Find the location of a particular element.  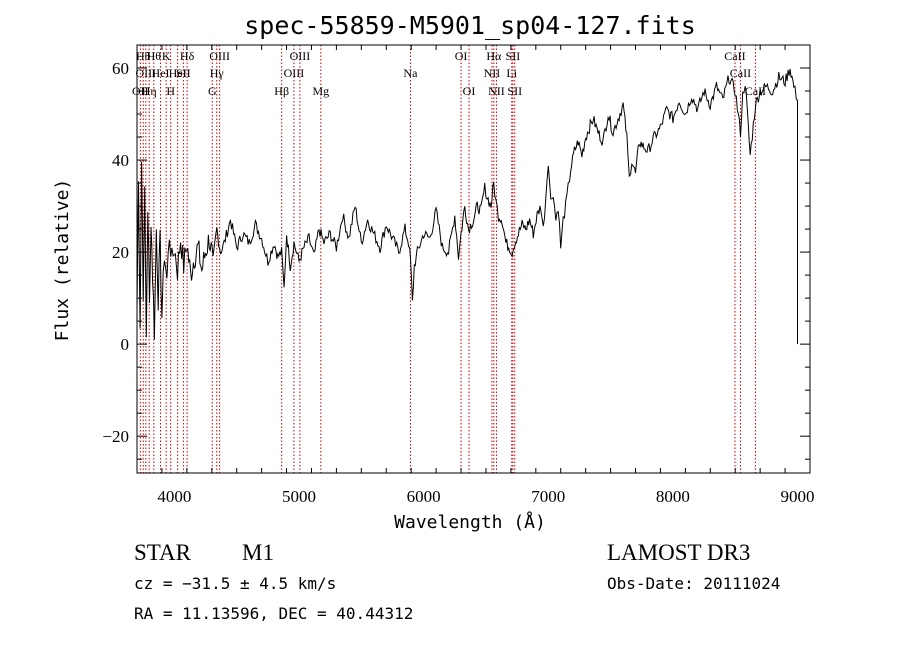

y-tick-label: 20 is located at coordinates (120, 252).